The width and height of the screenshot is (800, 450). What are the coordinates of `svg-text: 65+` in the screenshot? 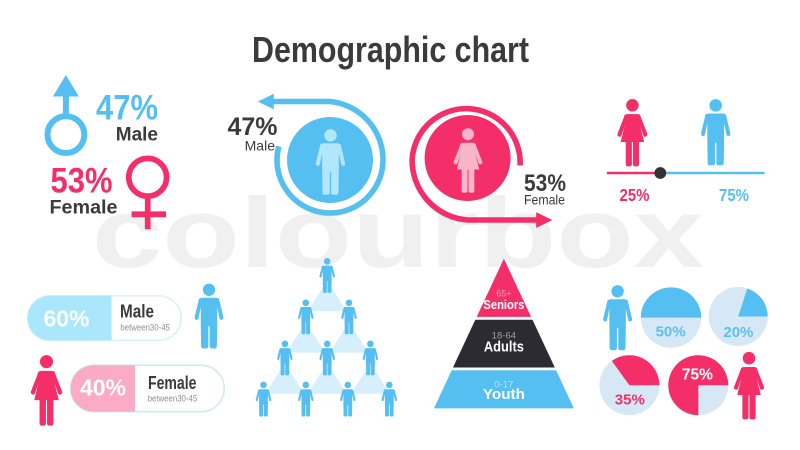 It's located at (503, 294).